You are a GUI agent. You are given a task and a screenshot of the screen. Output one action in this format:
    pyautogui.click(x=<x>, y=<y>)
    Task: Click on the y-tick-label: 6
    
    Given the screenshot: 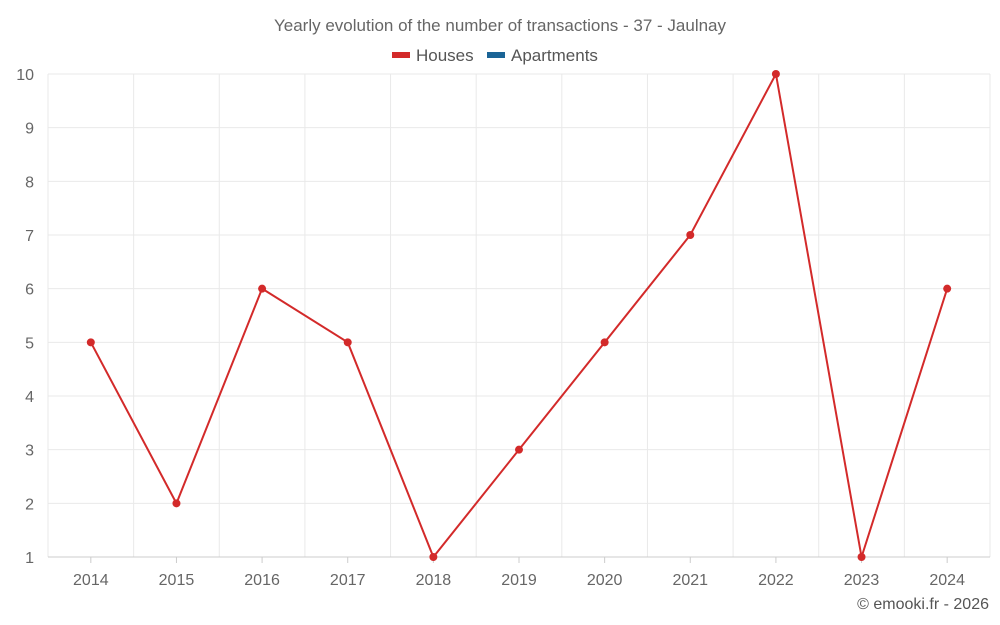 What is the action you would take?
    pyautogui.click(x=29, y=290)
    